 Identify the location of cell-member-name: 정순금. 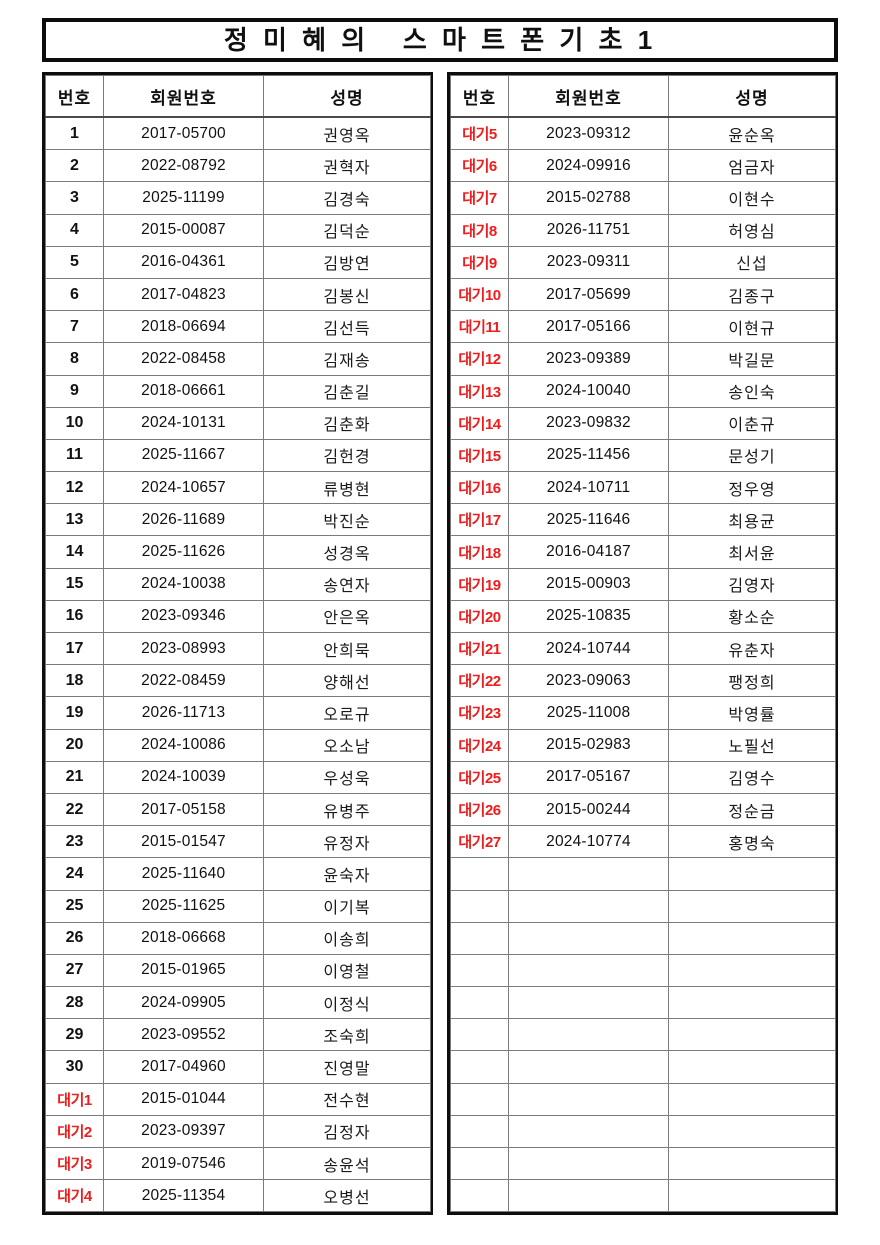
(752, 809).